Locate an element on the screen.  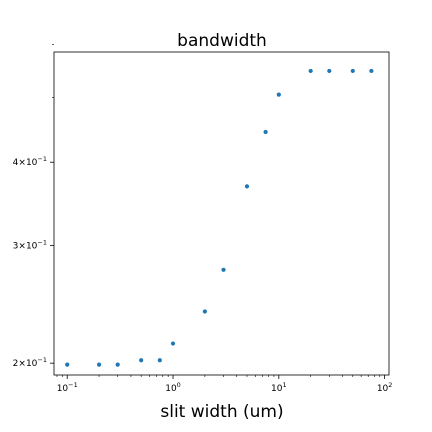
y-tick-mantissa: 4 is located at coordinates (16, 163).